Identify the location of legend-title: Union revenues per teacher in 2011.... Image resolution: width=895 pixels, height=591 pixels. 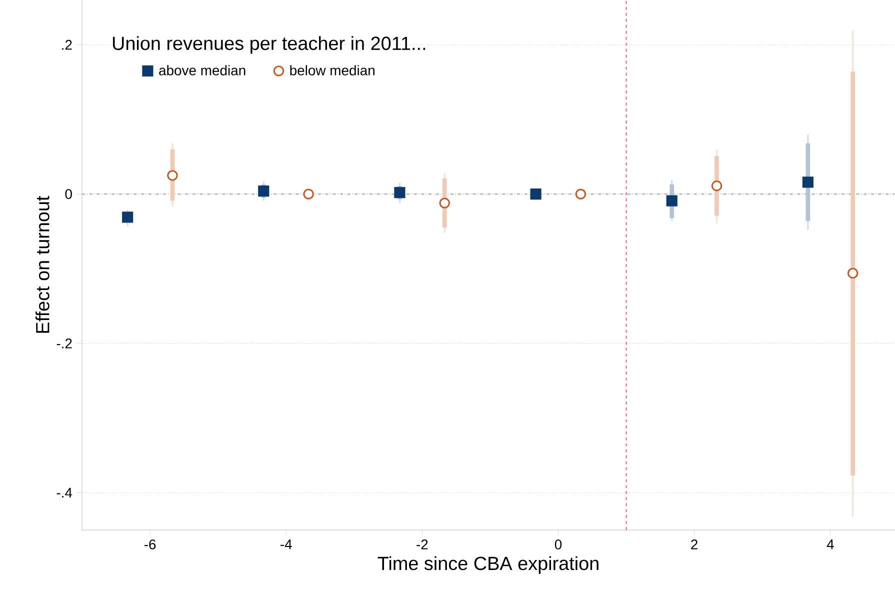
(269, 45).